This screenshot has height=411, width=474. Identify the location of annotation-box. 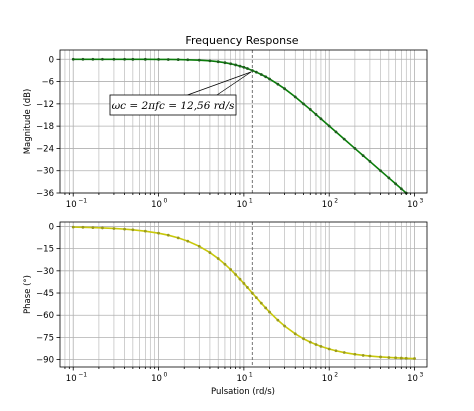
(173, 105).